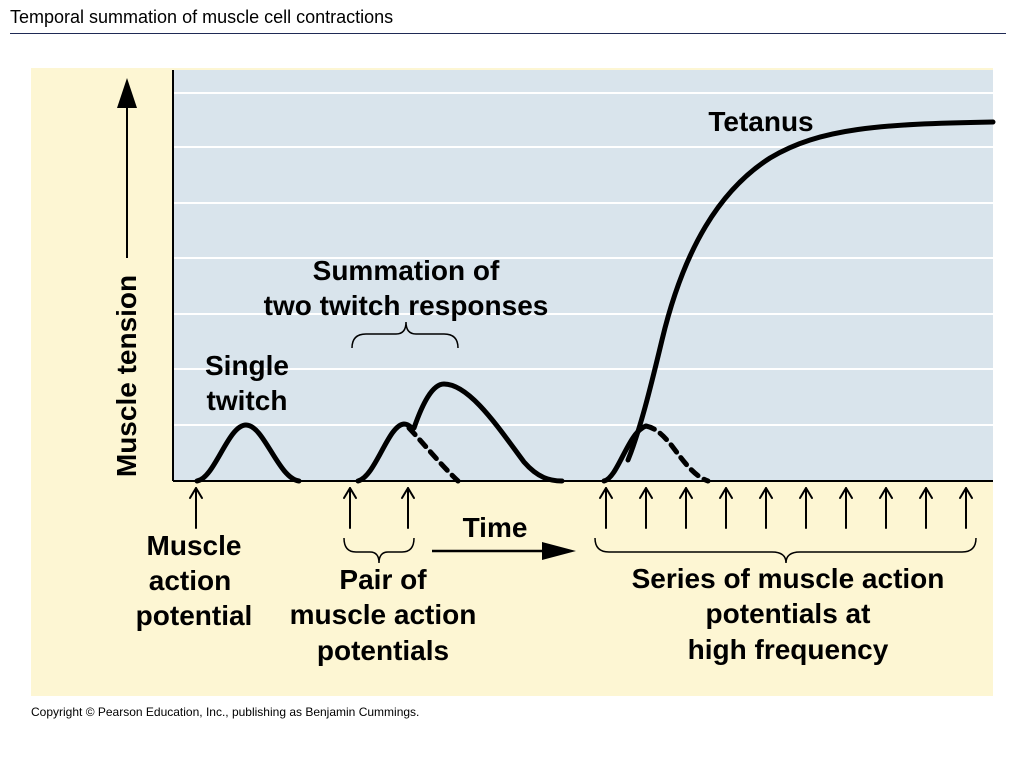 Image resolution: width=1024 pixels, height=768 pixels. What do you see at coordinates (247, 400) in the screenshot?
I see `single-twitch-label-line2: twitch` at bounding box center [247, 400].